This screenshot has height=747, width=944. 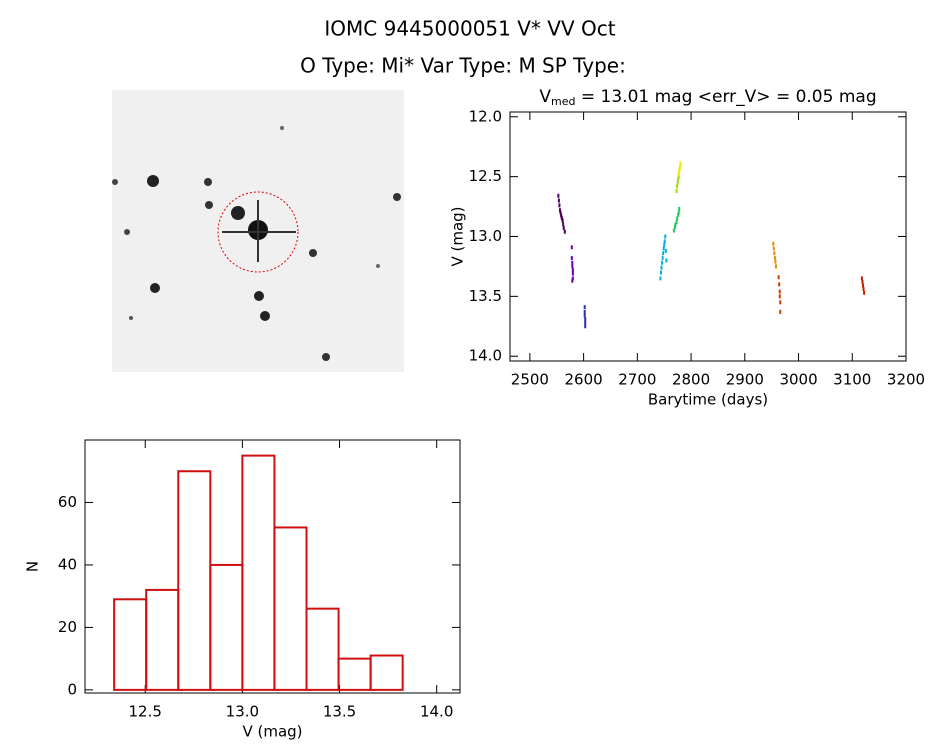 I want to click on plot-title-subscript: med, so click(x=563, y=101).